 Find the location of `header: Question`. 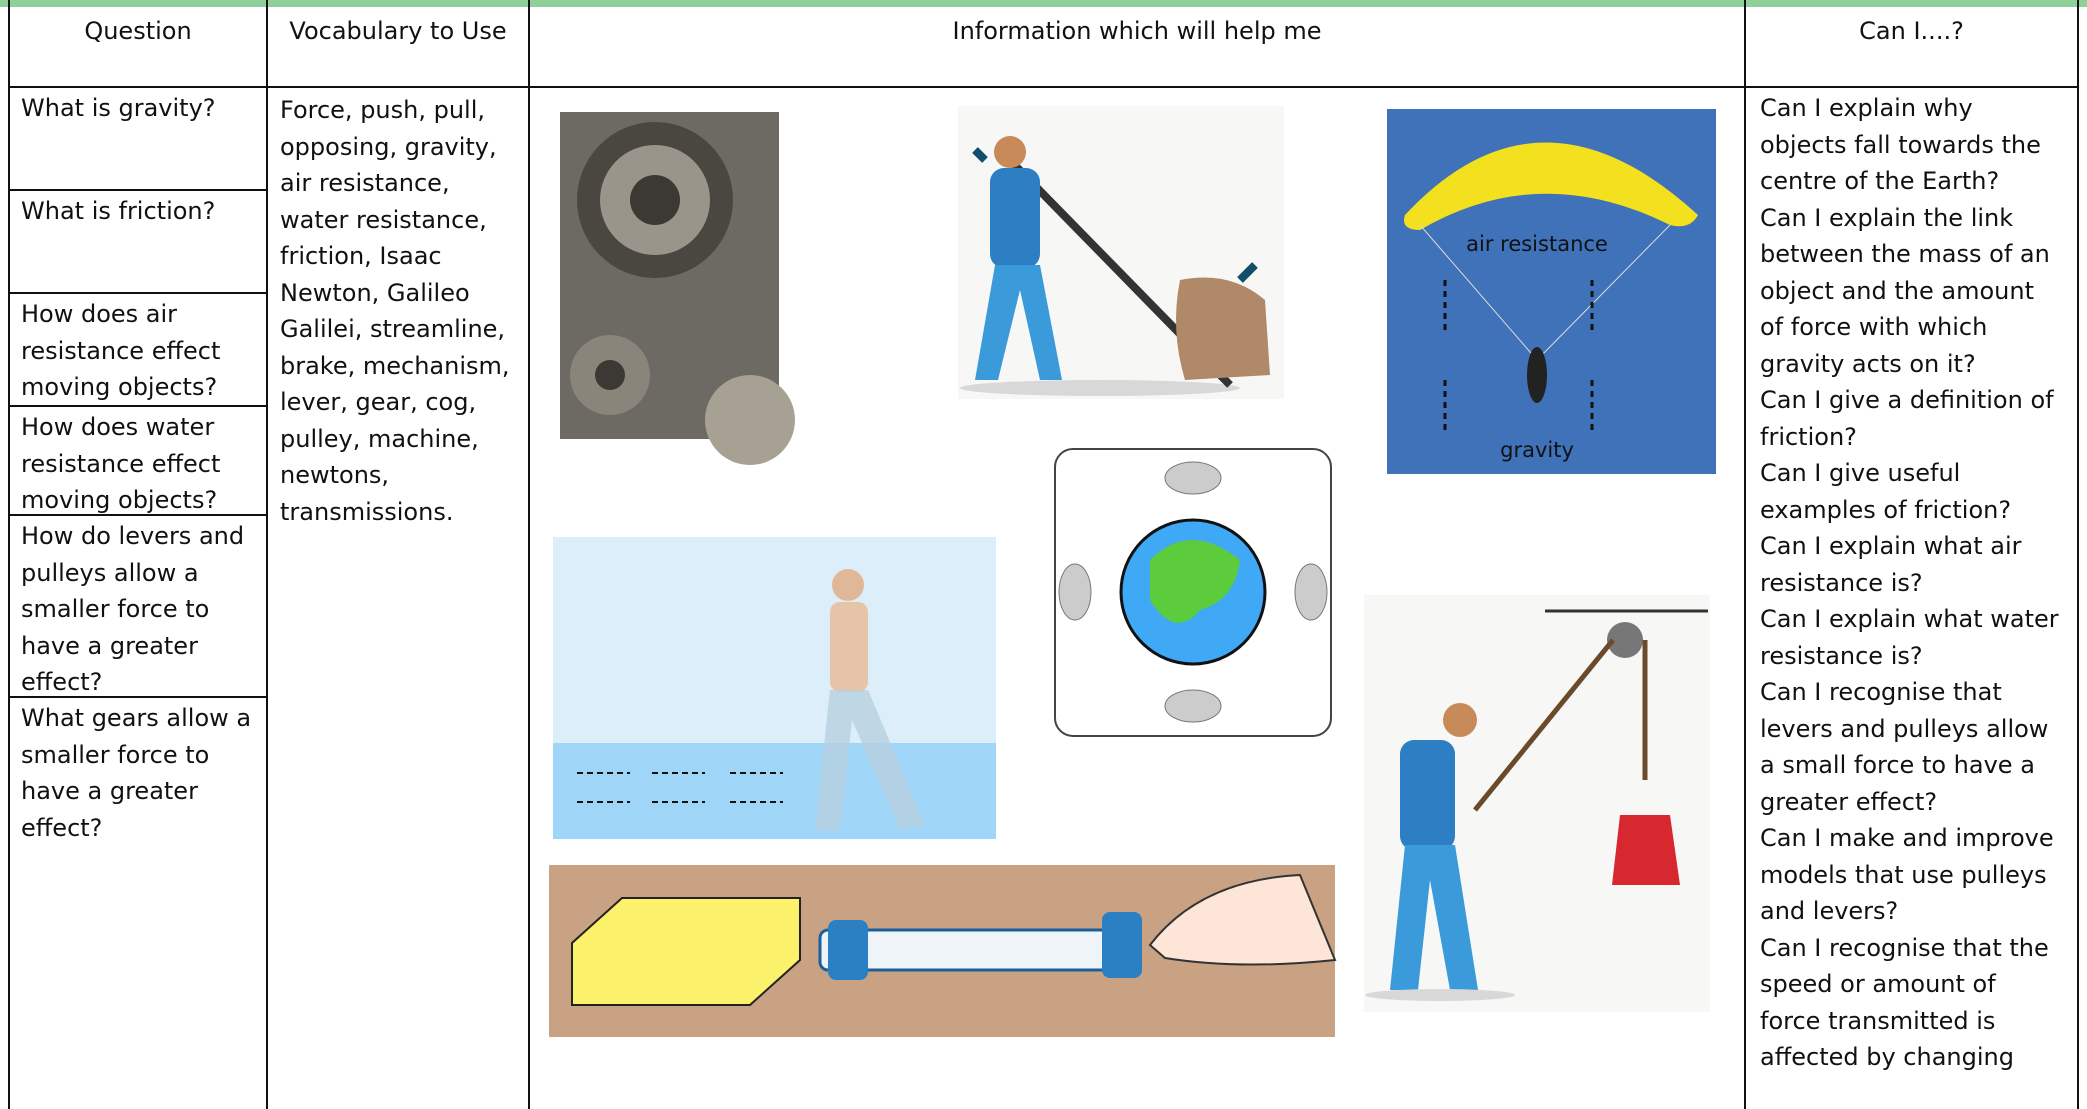

header: Question is located at coordinates (138, 31).